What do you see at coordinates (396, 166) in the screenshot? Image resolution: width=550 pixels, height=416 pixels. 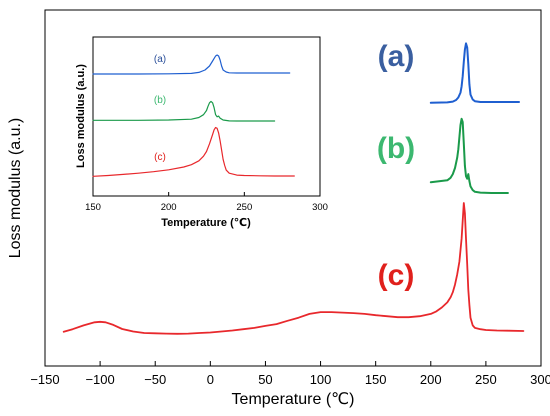 I see `main-series-labels: (a) (b) (c)` at bounding box center [396, 166].